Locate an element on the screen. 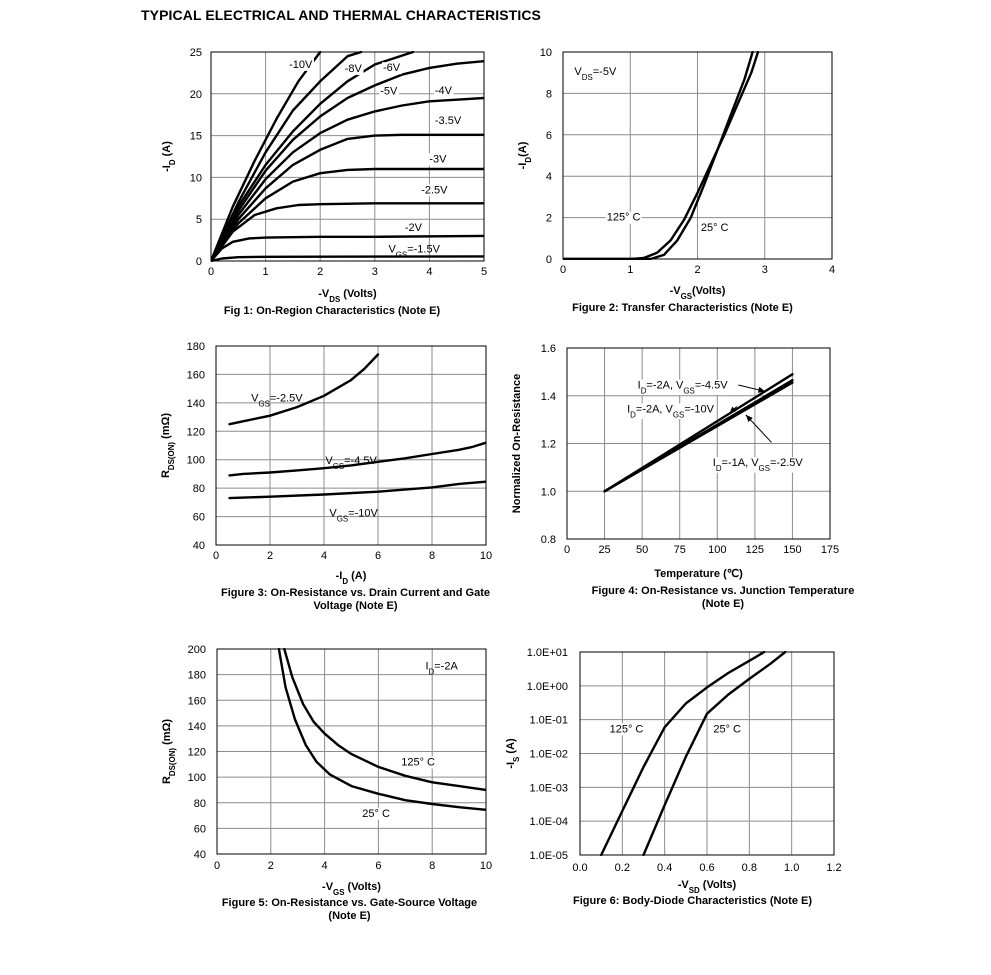  fig2-plot-frame is located at coordinates (697, 155).